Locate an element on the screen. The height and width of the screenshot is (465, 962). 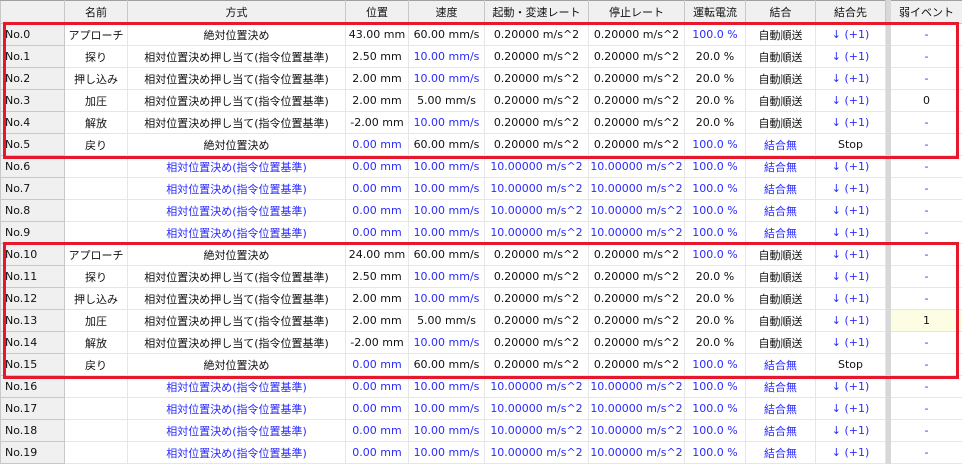
row-number: No.0 is located at coordinates (32, 34).